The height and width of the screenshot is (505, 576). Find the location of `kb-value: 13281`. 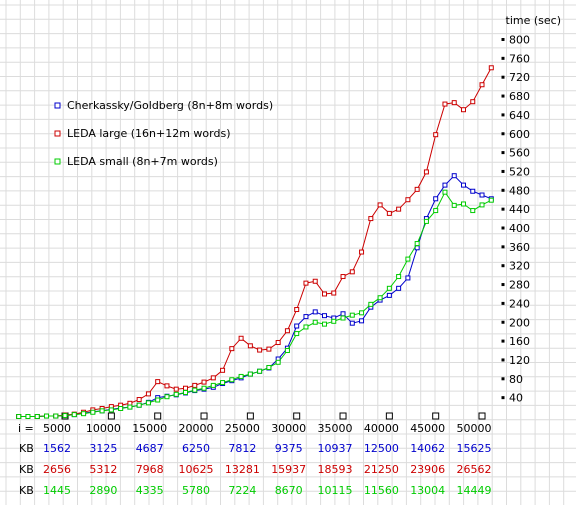

kb-value: 13281 is located at coordinates (242, 469).